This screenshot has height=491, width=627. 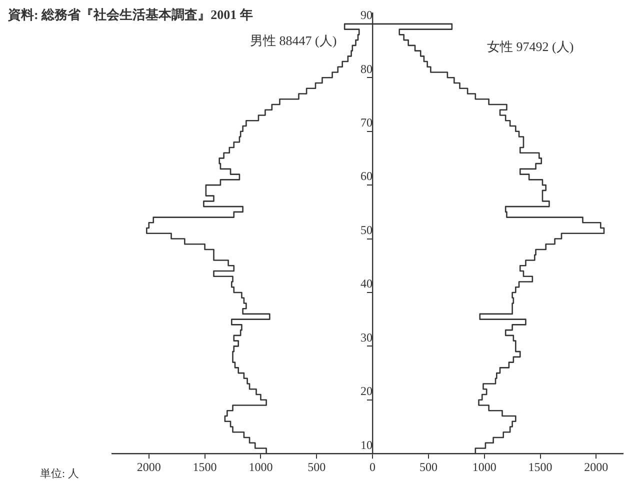 I want to click on chart-title: 資料: 総務省『社会生活基本調査』2001 年, so click(x=130, y=15).